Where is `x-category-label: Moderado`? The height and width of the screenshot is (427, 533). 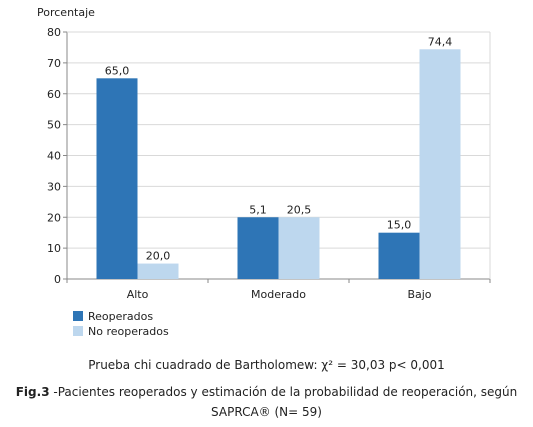 x-category-label: Moderado is located at coordinates (278, 294).